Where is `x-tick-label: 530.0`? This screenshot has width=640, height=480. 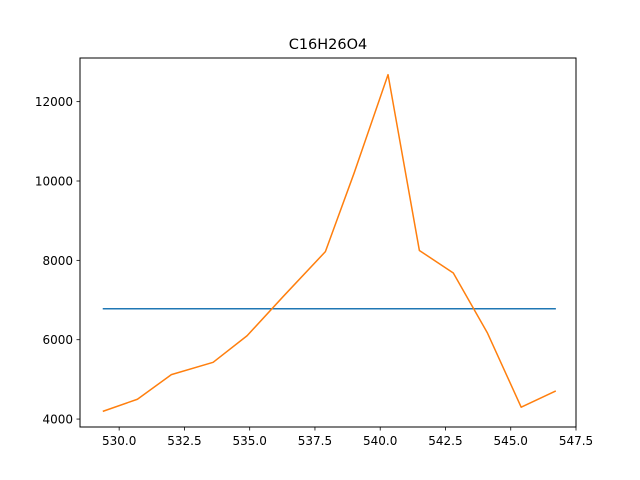 x-tick-label: 530.0 is located at coordinates (119, 441).